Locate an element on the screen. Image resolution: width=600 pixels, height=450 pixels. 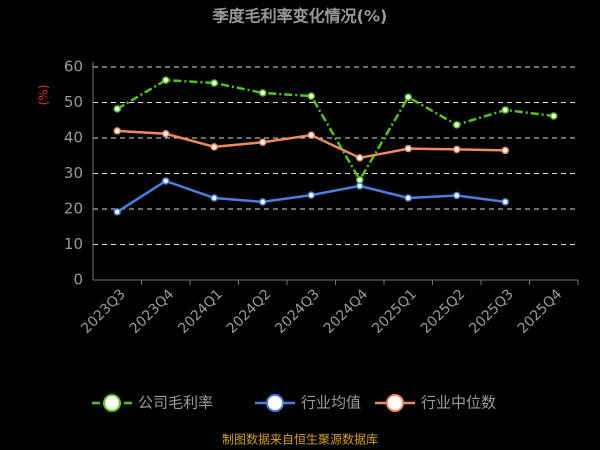
source-note: 制图数据来自恒生聚源数据库 is located at coordinates (300, 439).